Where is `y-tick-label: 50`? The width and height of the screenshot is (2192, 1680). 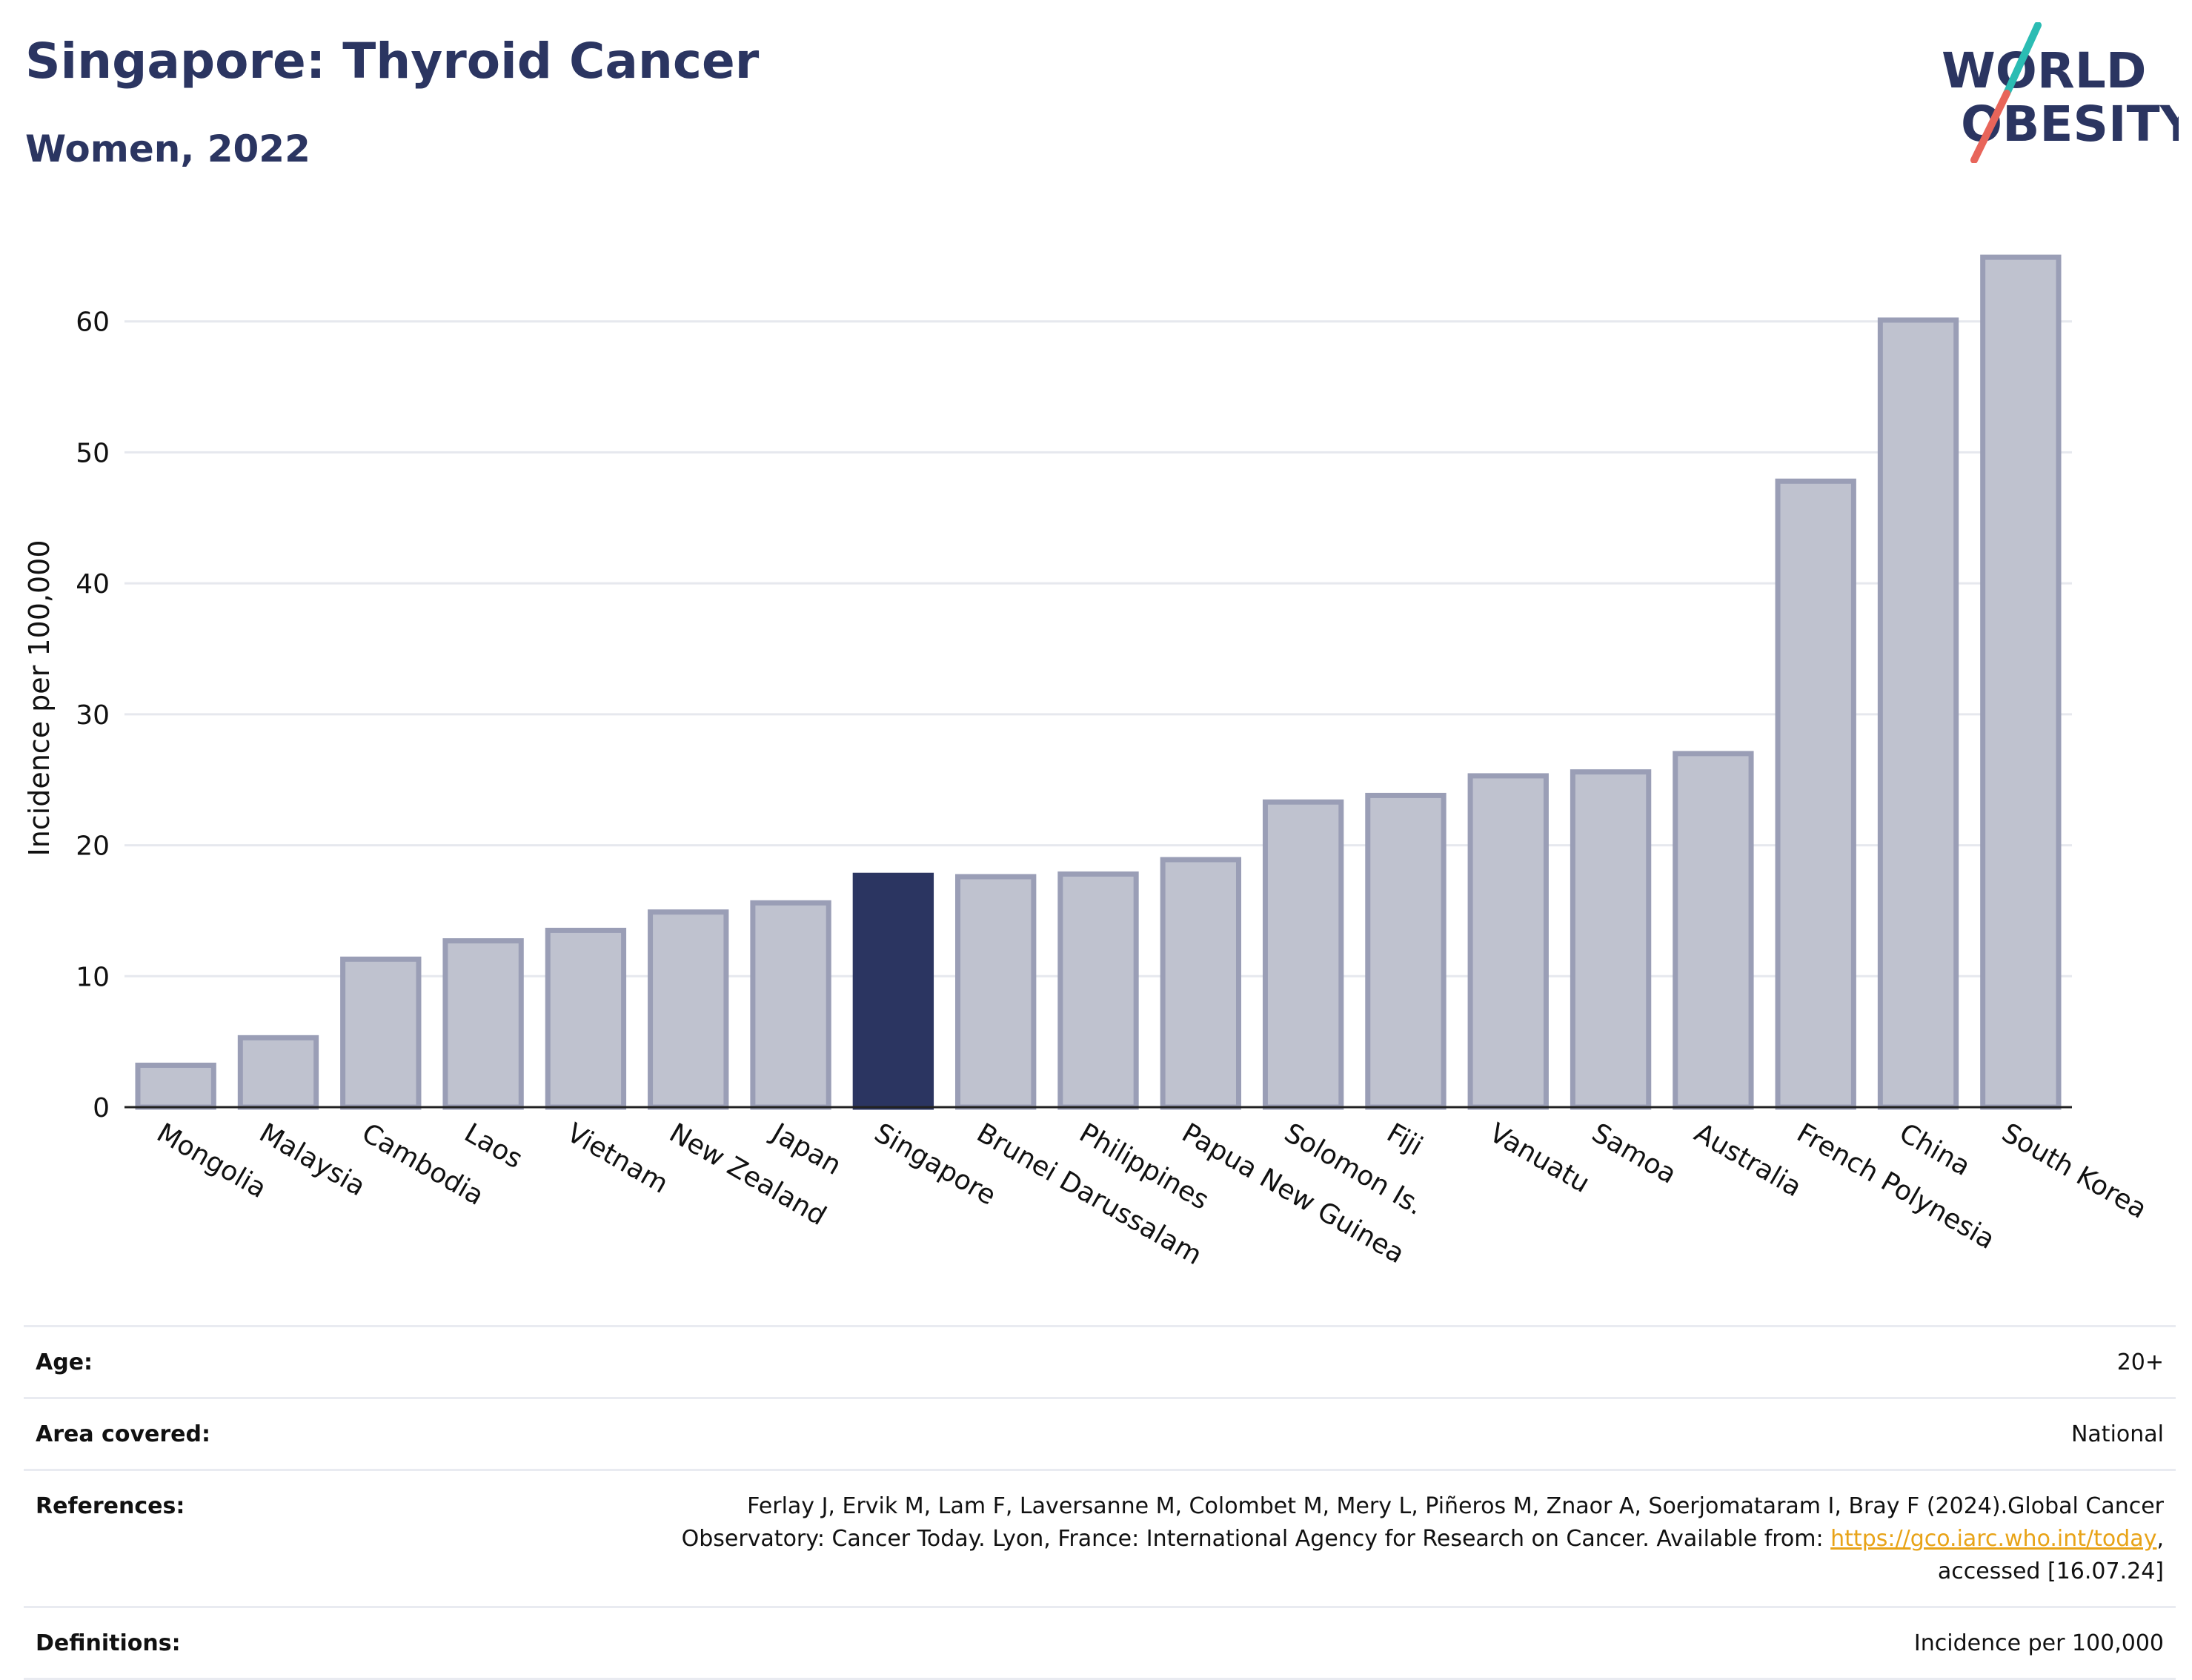 y-tick-label: 50 is located at coordinates (93, 453).